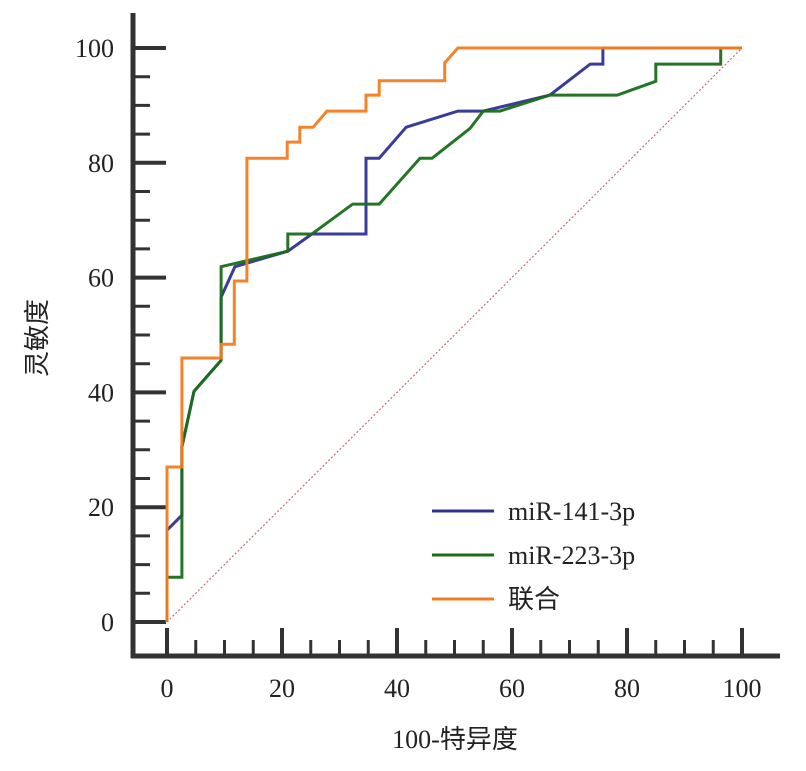 The height and width of the screenshot is (771, 806). What do you see at coordinates (101, 278) in the screenshot?
I see `y-tick-label: 60` at bounding box center [101, 278].